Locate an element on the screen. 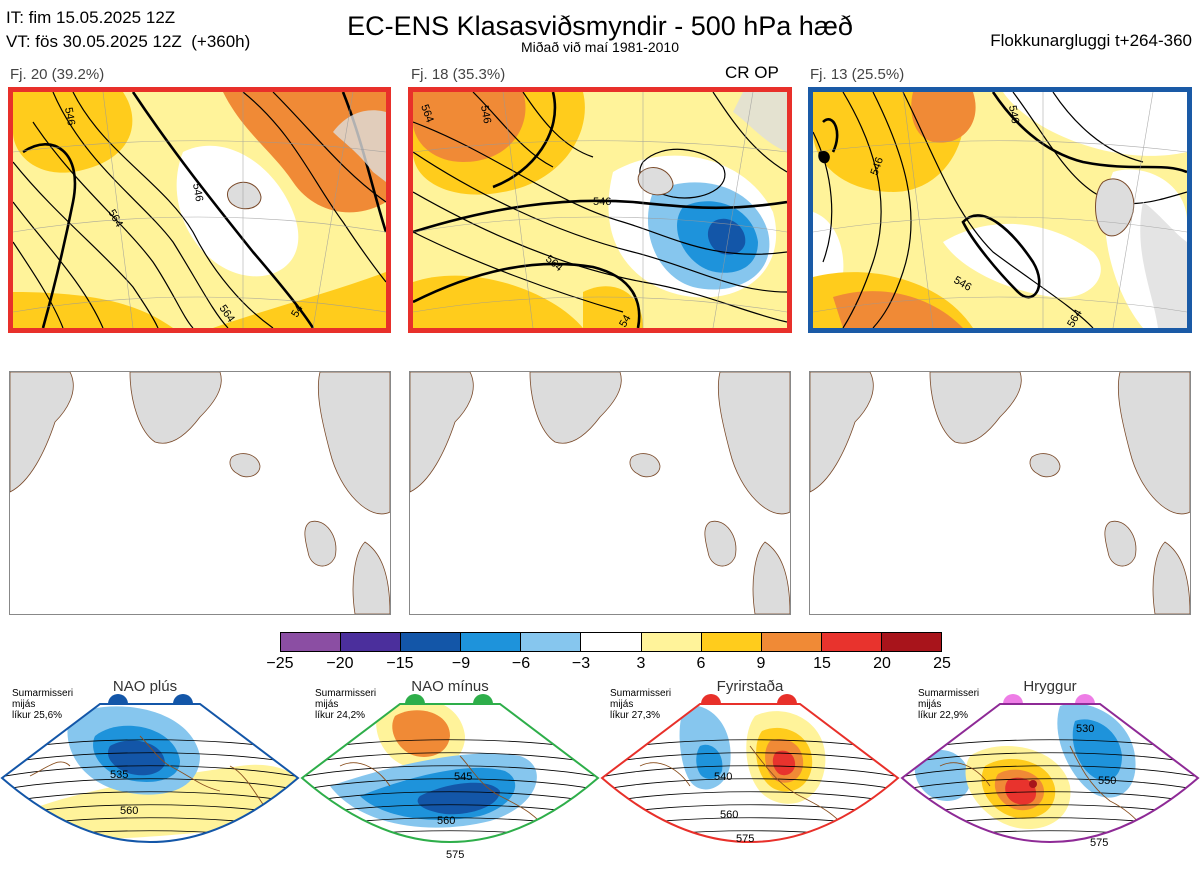 This screenshot has width=1200, height=871. regime-likelihood: líkur 27,3% is located at coordinates (635, 715).